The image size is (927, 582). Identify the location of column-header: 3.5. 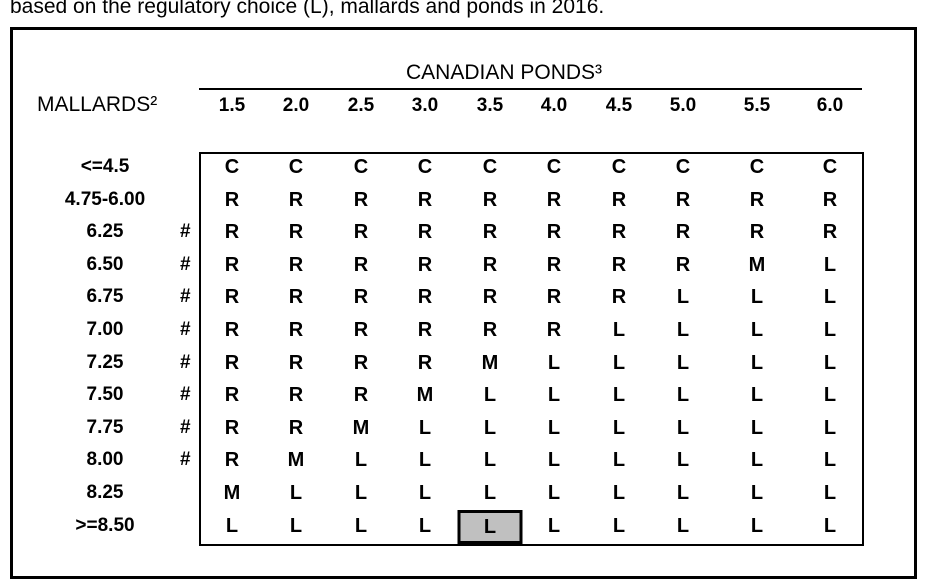
(490, 105).